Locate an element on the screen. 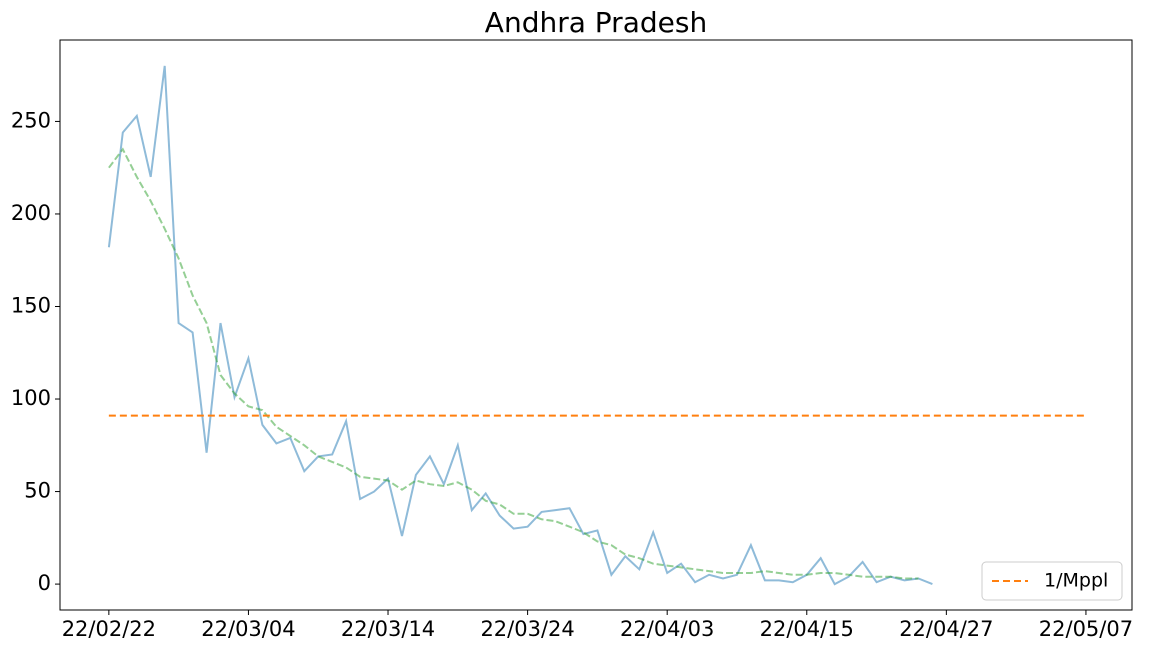 The width and height of the screenshot is (1152, 648). legend-box is located at coordinates (1052, 581).